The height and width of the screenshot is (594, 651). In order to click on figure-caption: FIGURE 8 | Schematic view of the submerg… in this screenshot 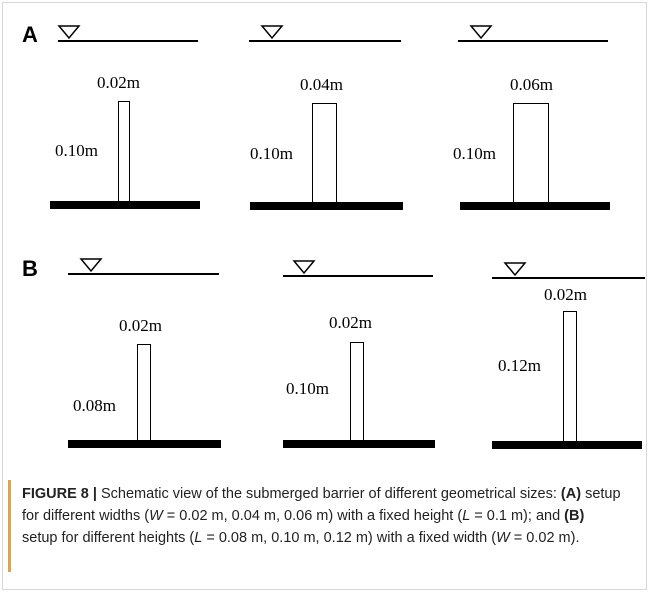, I will do `click(322, 516)`.